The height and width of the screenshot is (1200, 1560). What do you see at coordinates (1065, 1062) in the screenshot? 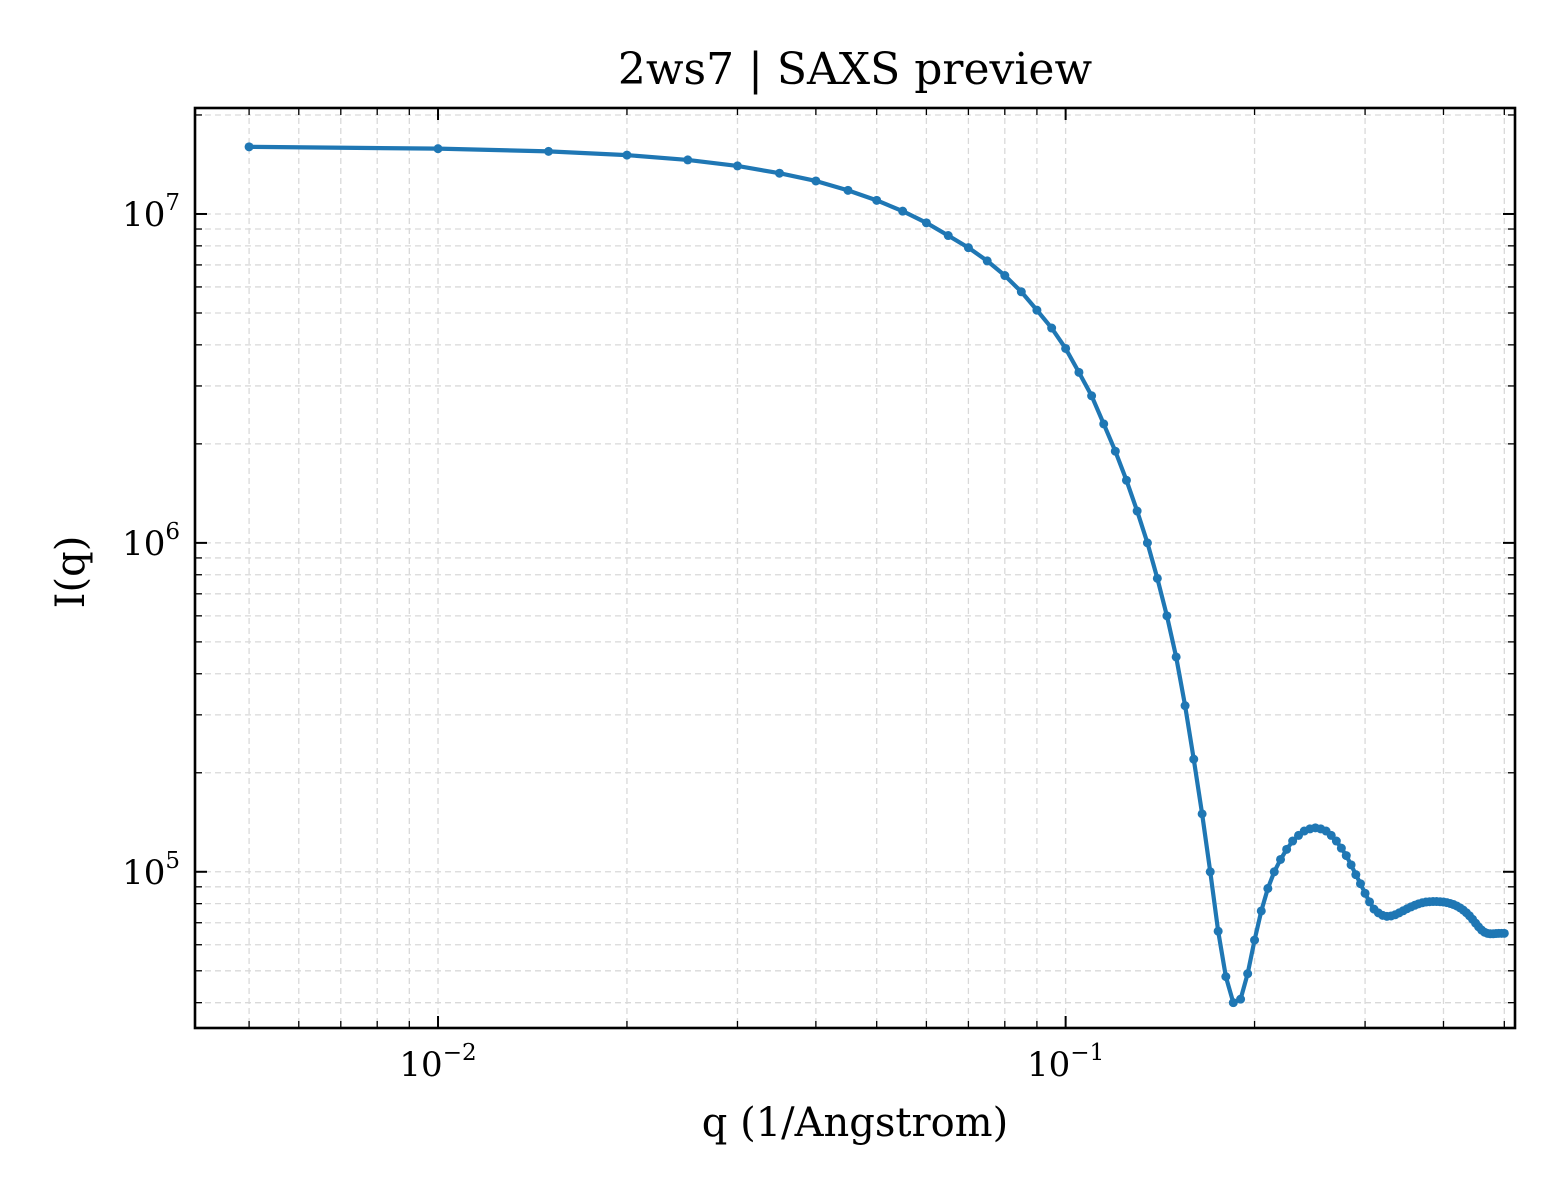
I see `x-tick-label: 10⁻¹` at bounding box center [1065, 1062].